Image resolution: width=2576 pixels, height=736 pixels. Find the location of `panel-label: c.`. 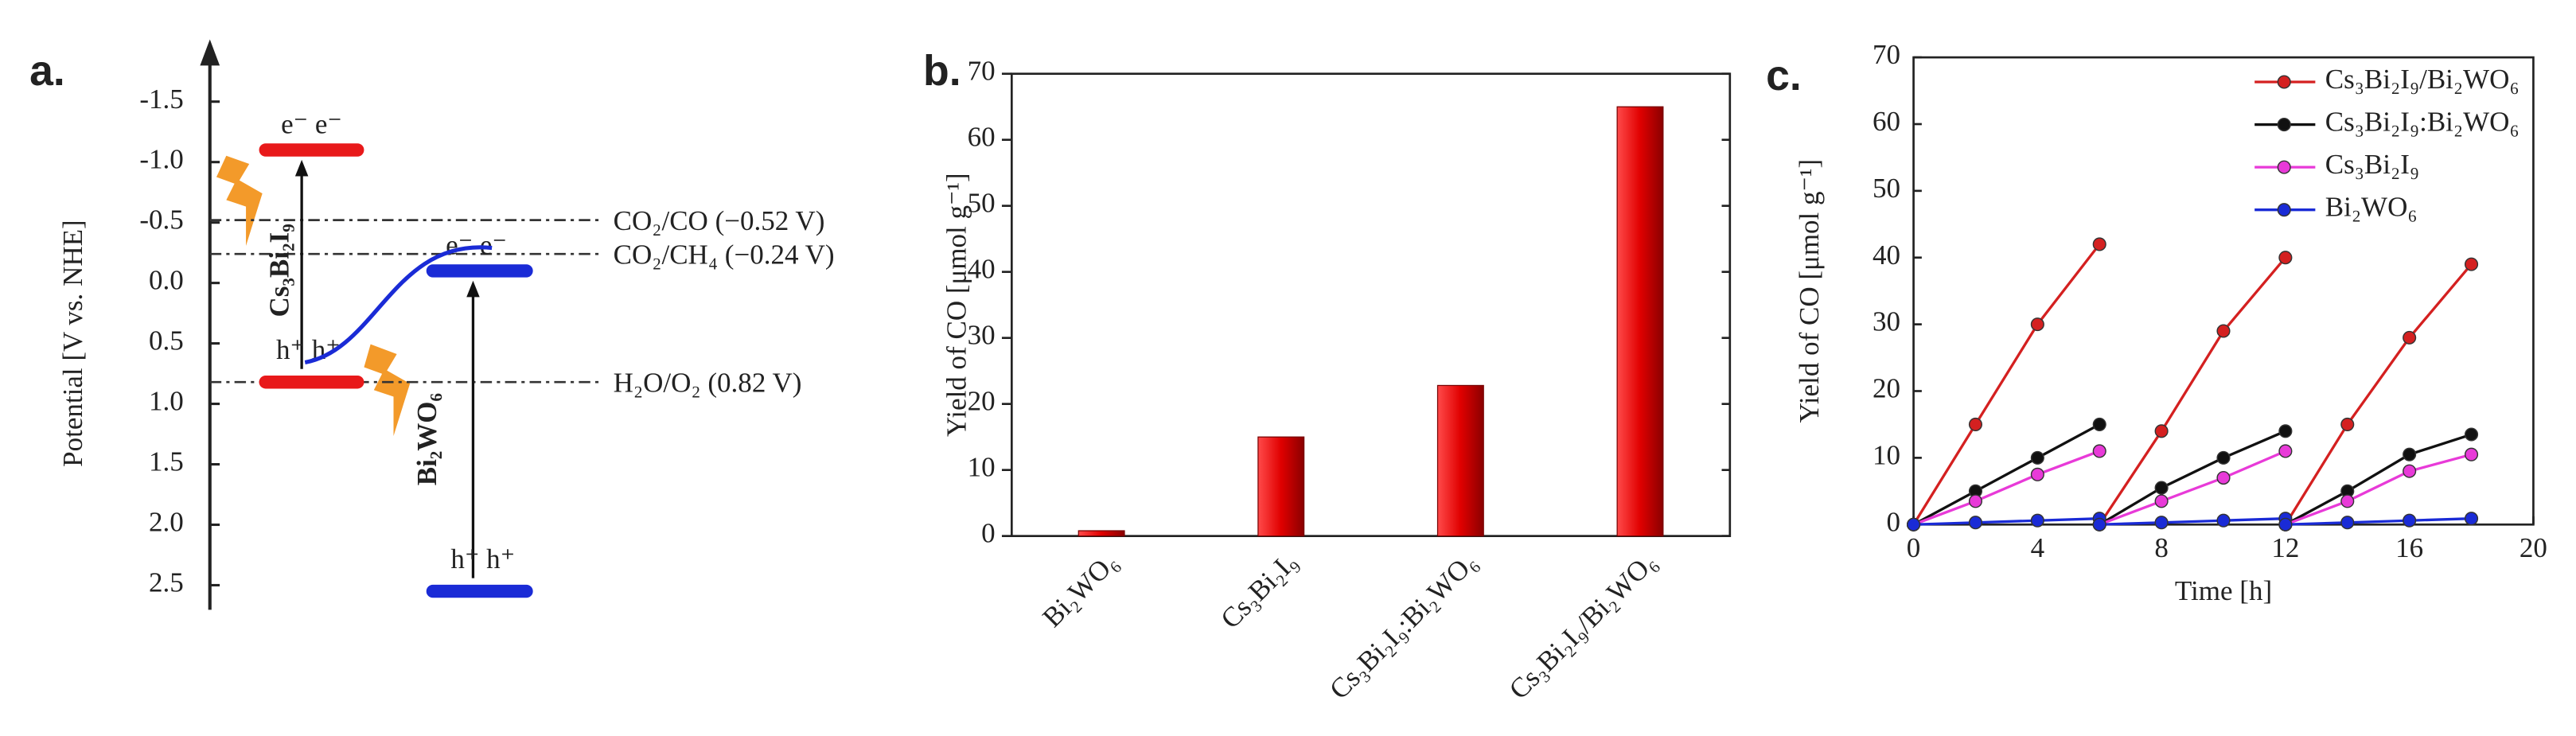

panel-label: c. is located at coordinates (1784, 76).